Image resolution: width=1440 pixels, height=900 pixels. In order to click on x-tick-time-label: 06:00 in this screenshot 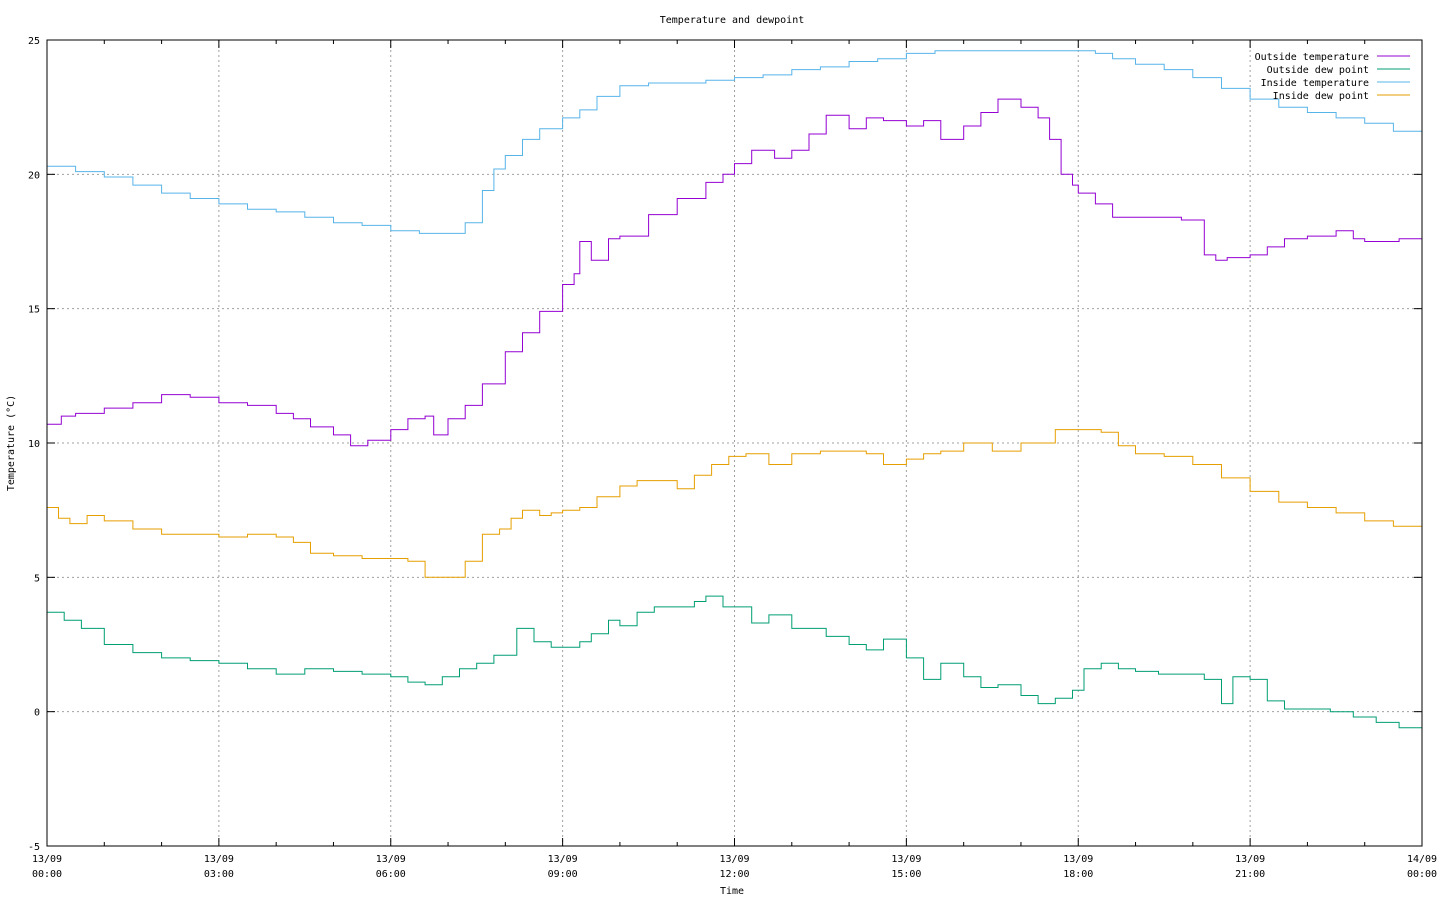, I will do `click(391, 874)`.